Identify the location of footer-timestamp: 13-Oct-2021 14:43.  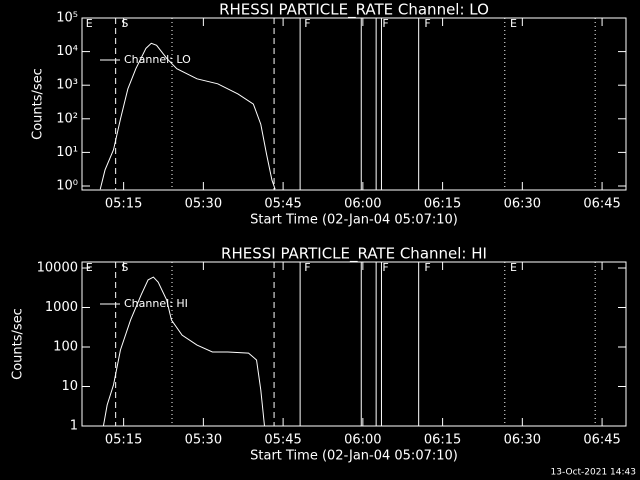
(593, 473).